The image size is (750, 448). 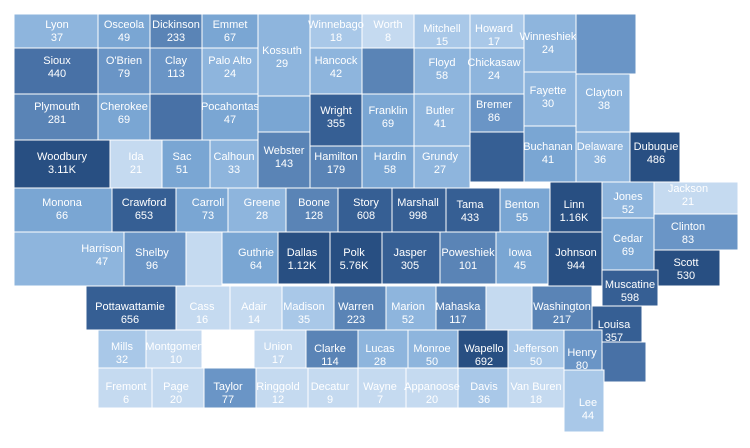 I want to click on county-count-label: 73, so click(x=208, y=216).